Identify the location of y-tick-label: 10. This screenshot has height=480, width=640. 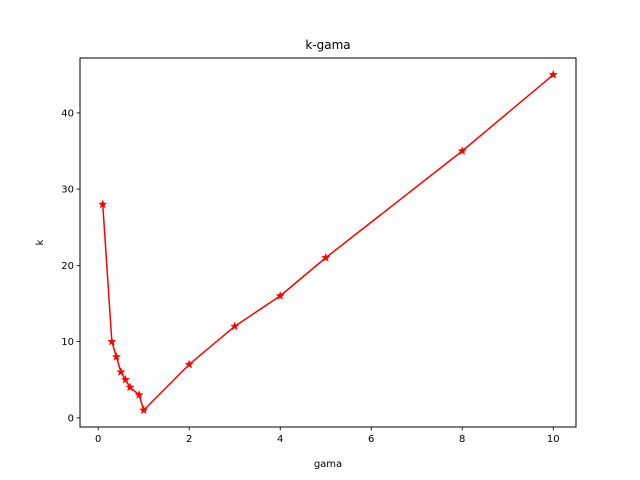
(67, 342).